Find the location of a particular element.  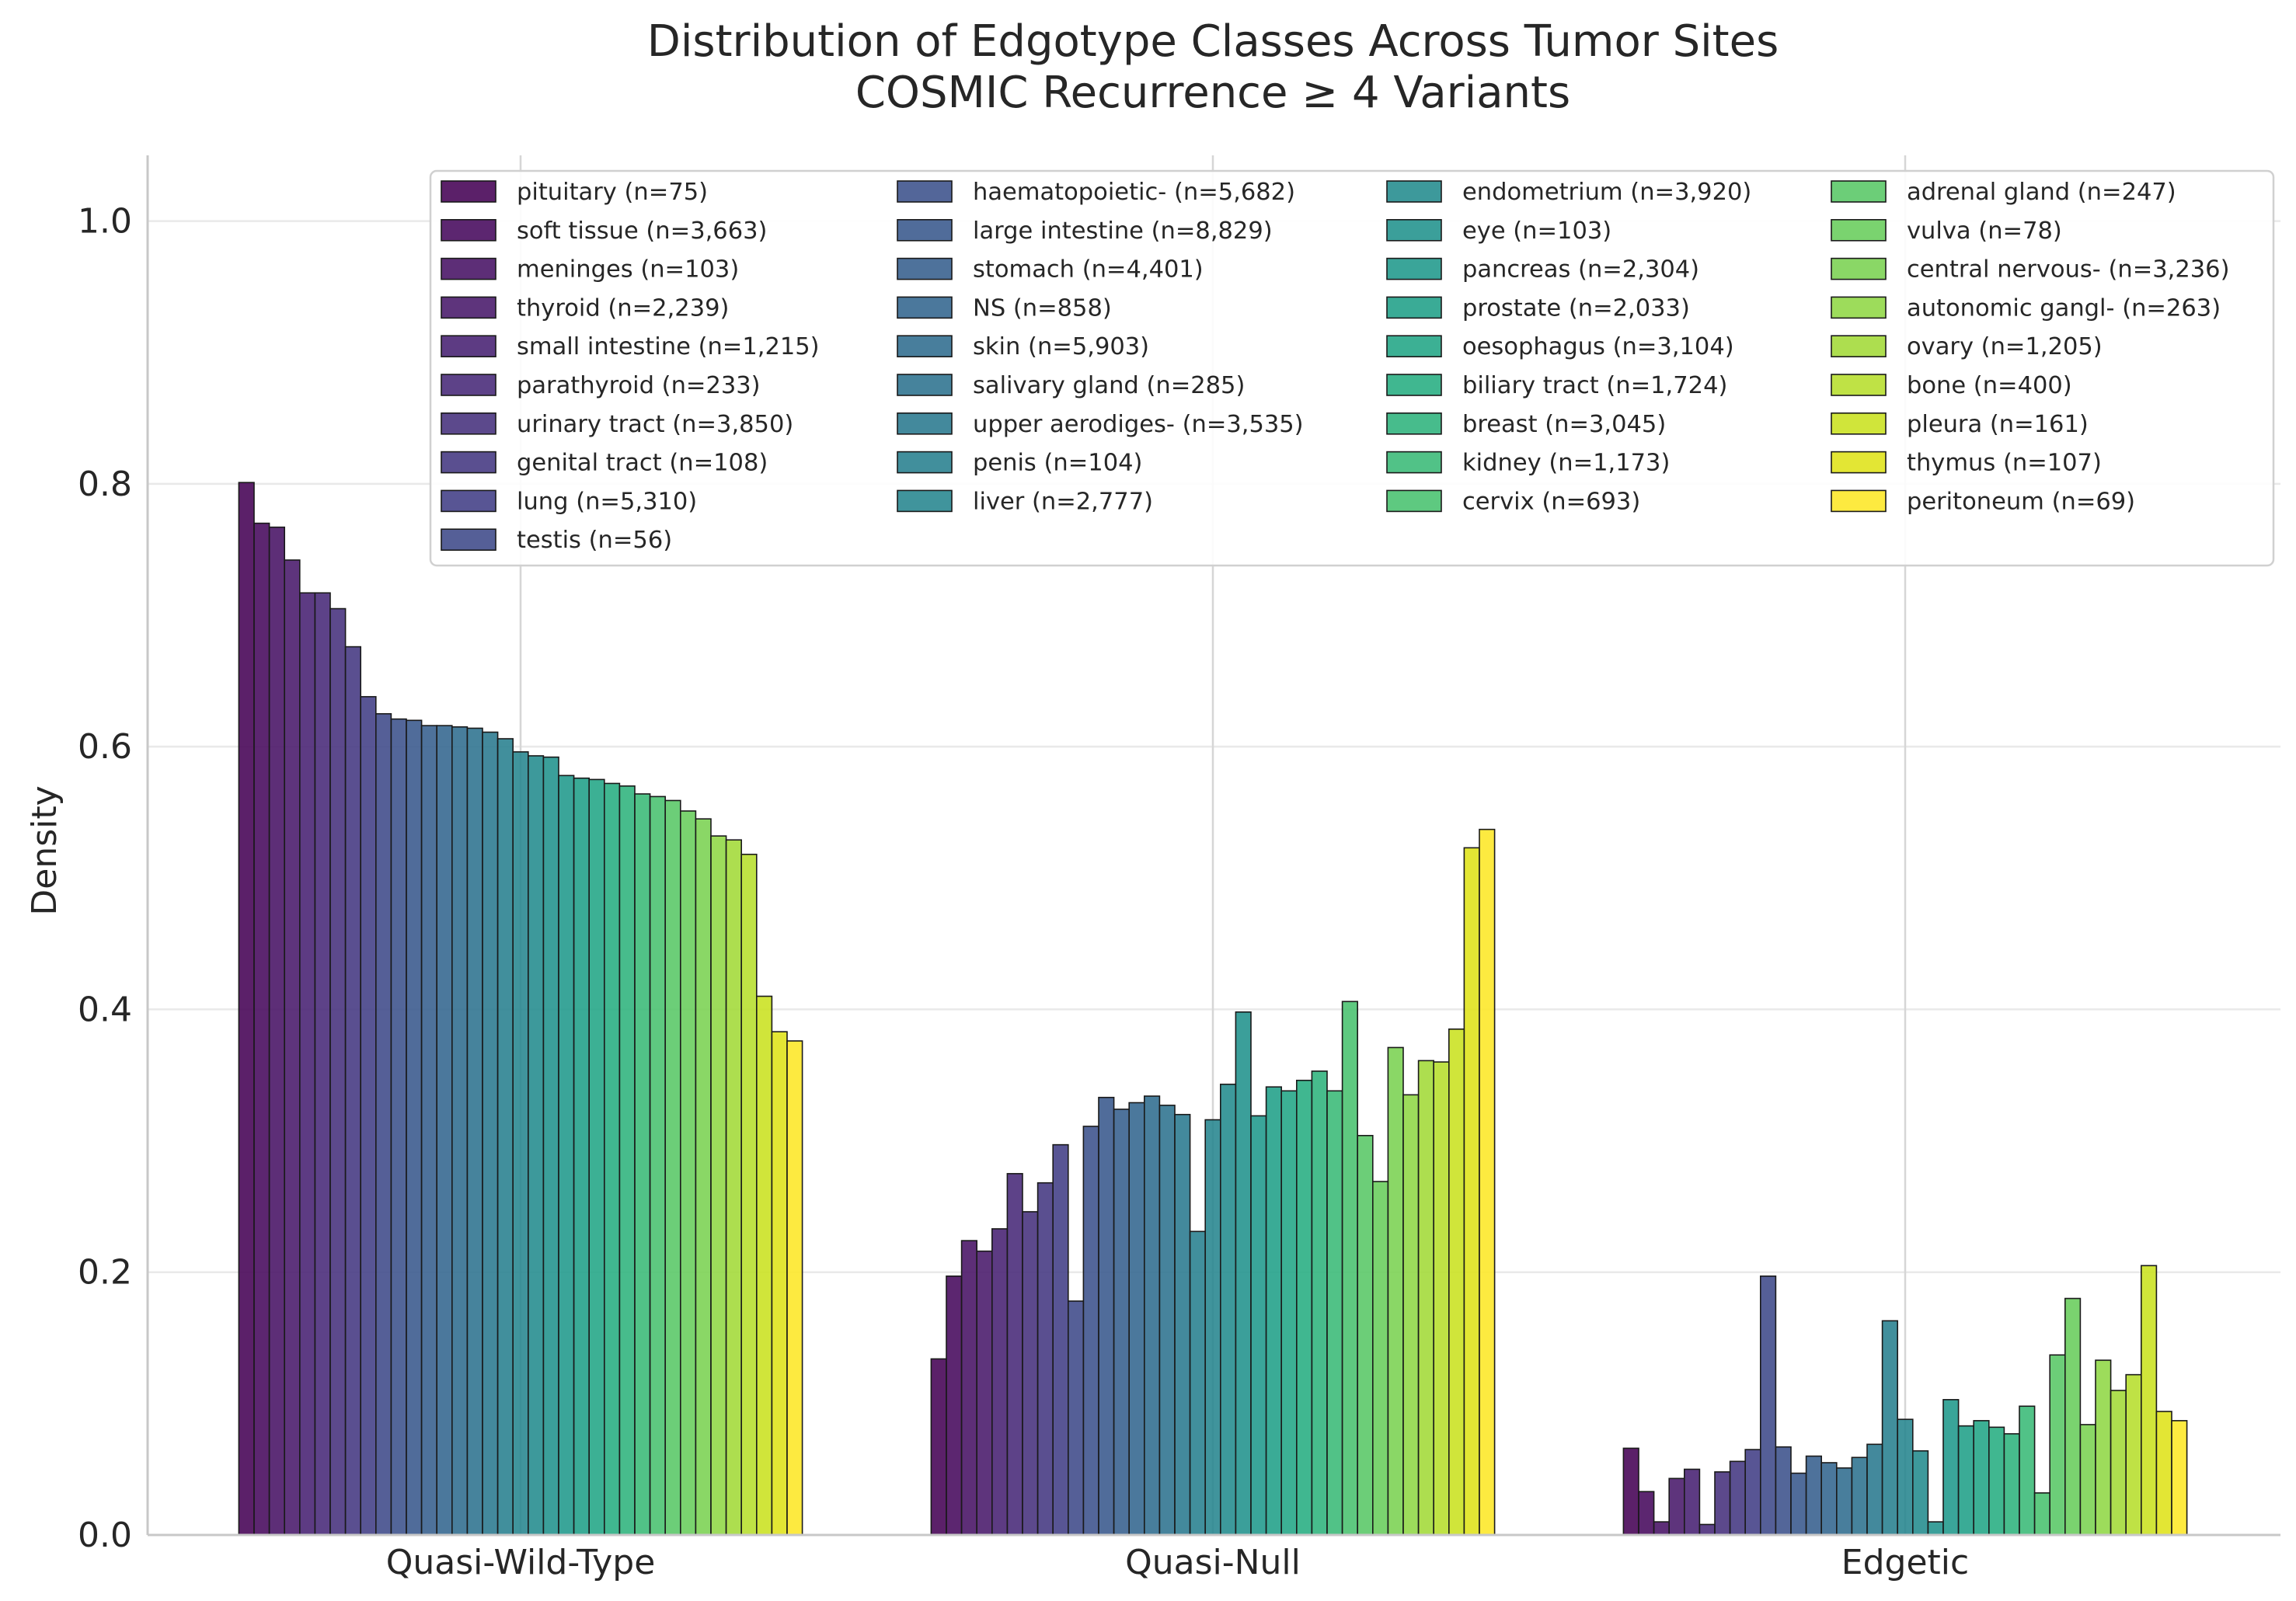

legend-label: salivary gland (n=285) is located at coordinates (1109, 385).